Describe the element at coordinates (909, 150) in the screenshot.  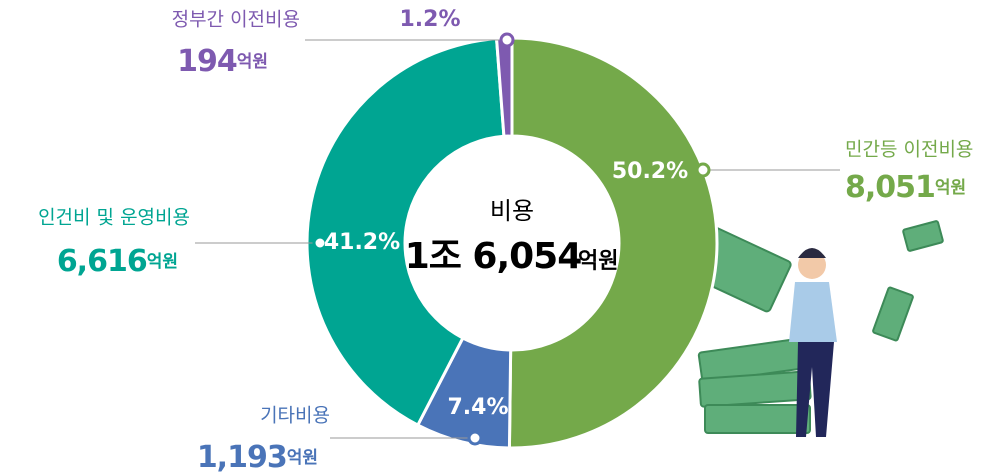
I see `category-label: 민간등 이전비용` at that location.